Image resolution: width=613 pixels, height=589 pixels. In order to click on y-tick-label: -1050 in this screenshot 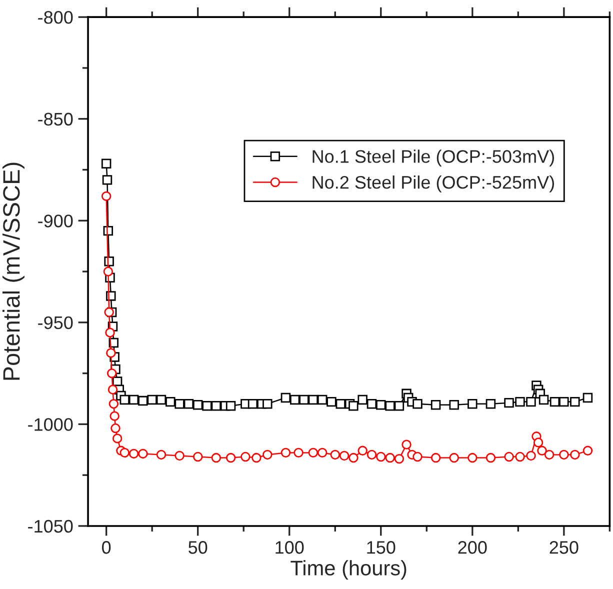, I will do `click(50, 526)`.